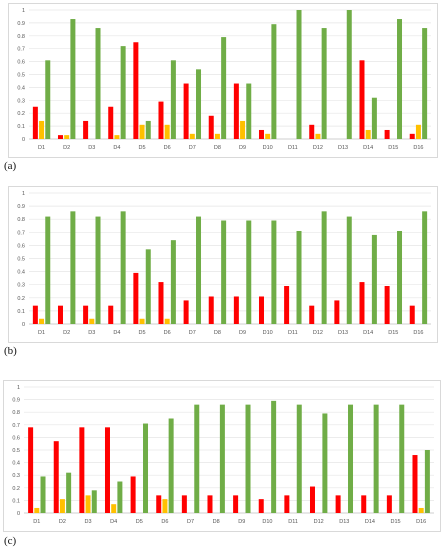  Describe the element at coordinates (82, 470) in the screenshot. I see `bar-c-d3-s1` at that location.